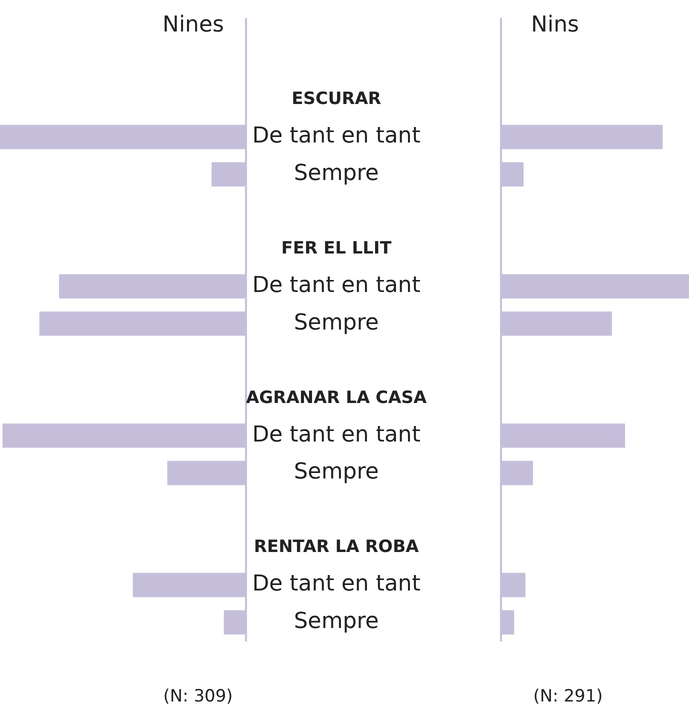  Describe the element at coordinates (337, 398) in the screenshot. I see `y-tick-label: AGRANAR LA CASA` at that location.